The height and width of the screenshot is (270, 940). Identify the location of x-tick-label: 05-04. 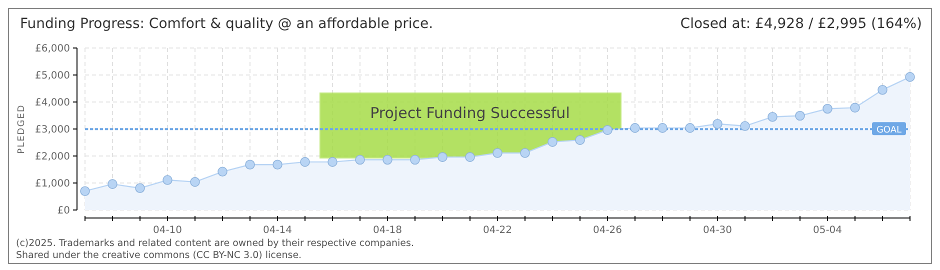
(827, 230).